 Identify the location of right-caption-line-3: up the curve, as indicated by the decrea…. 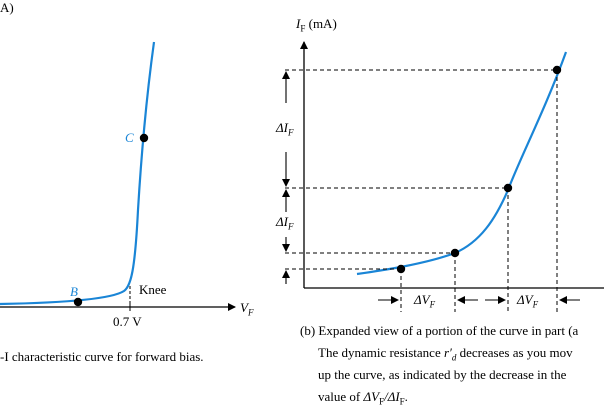
(442, 374).